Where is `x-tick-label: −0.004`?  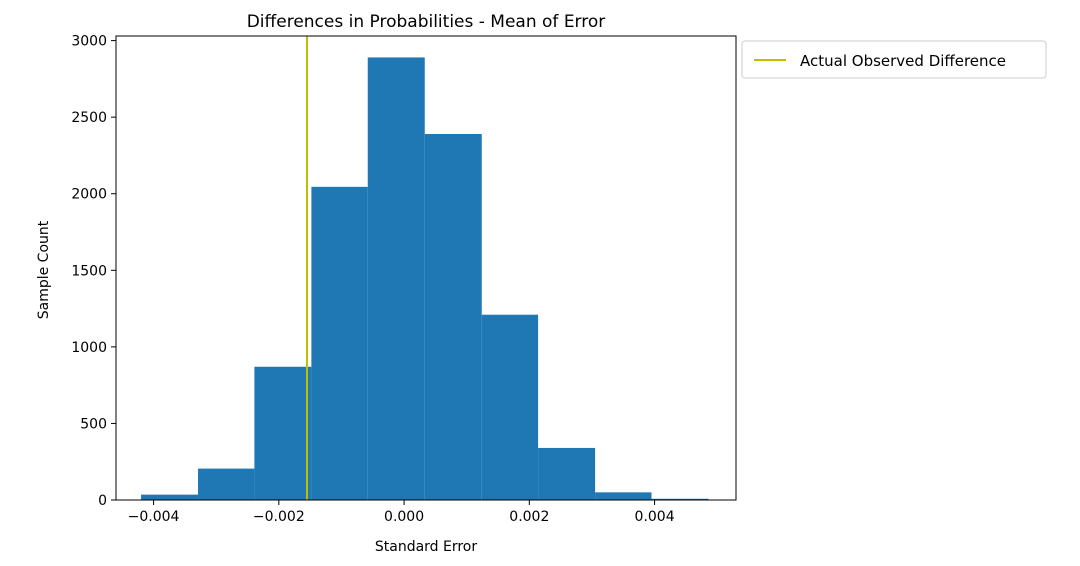
x-tick-label: −0.004 is located at coordinates (154, 517).